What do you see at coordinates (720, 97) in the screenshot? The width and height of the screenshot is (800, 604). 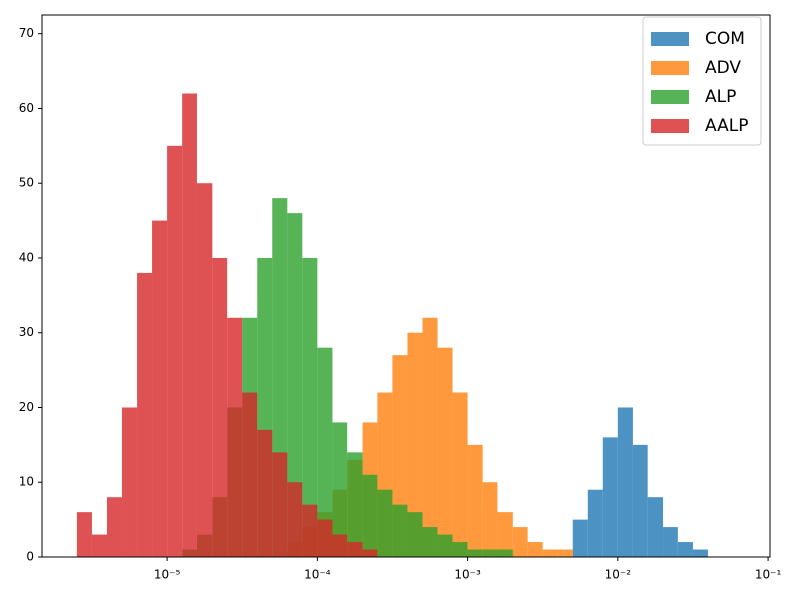 I see `legend-label: ALP` at bounding box center [720, 97].